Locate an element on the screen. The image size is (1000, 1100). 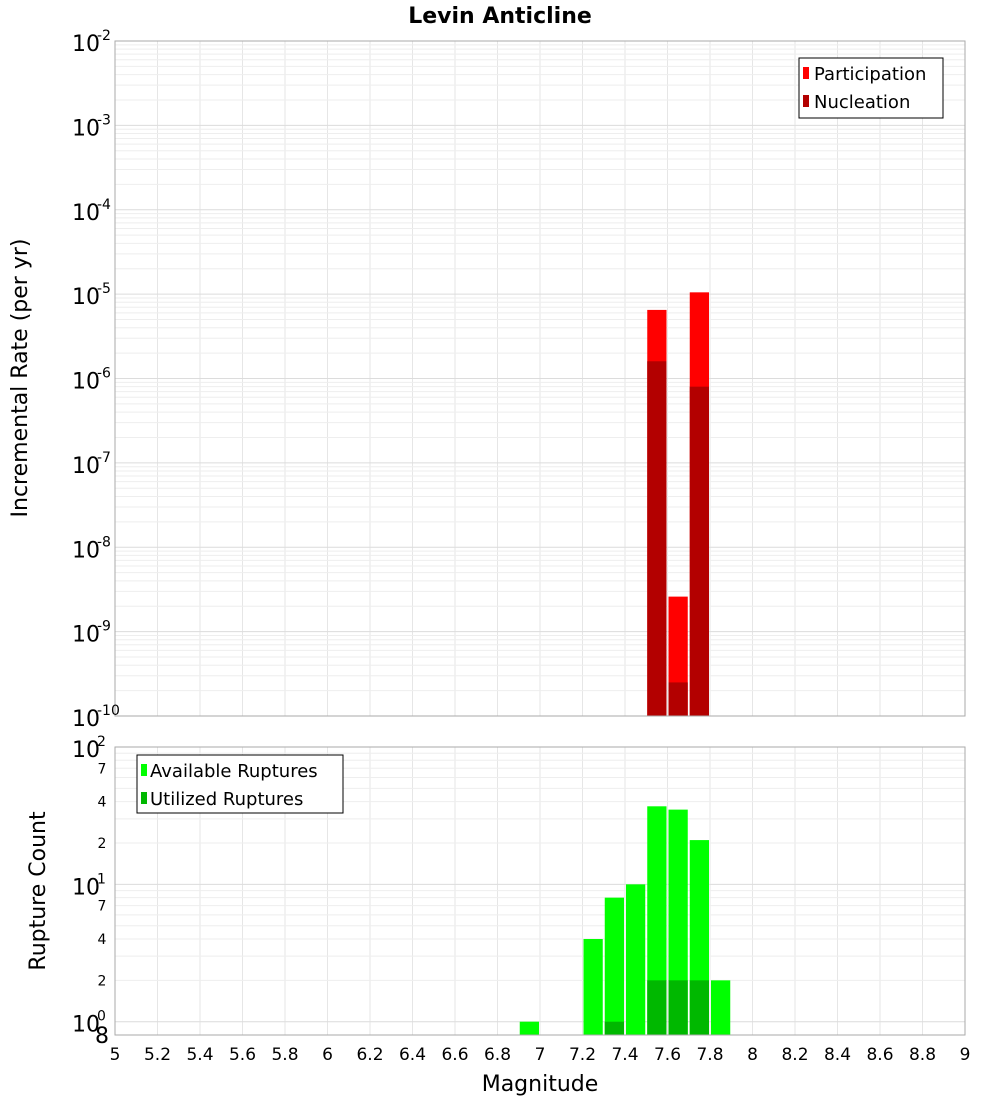
rate-legend-box is located at coordinates (871, 88).